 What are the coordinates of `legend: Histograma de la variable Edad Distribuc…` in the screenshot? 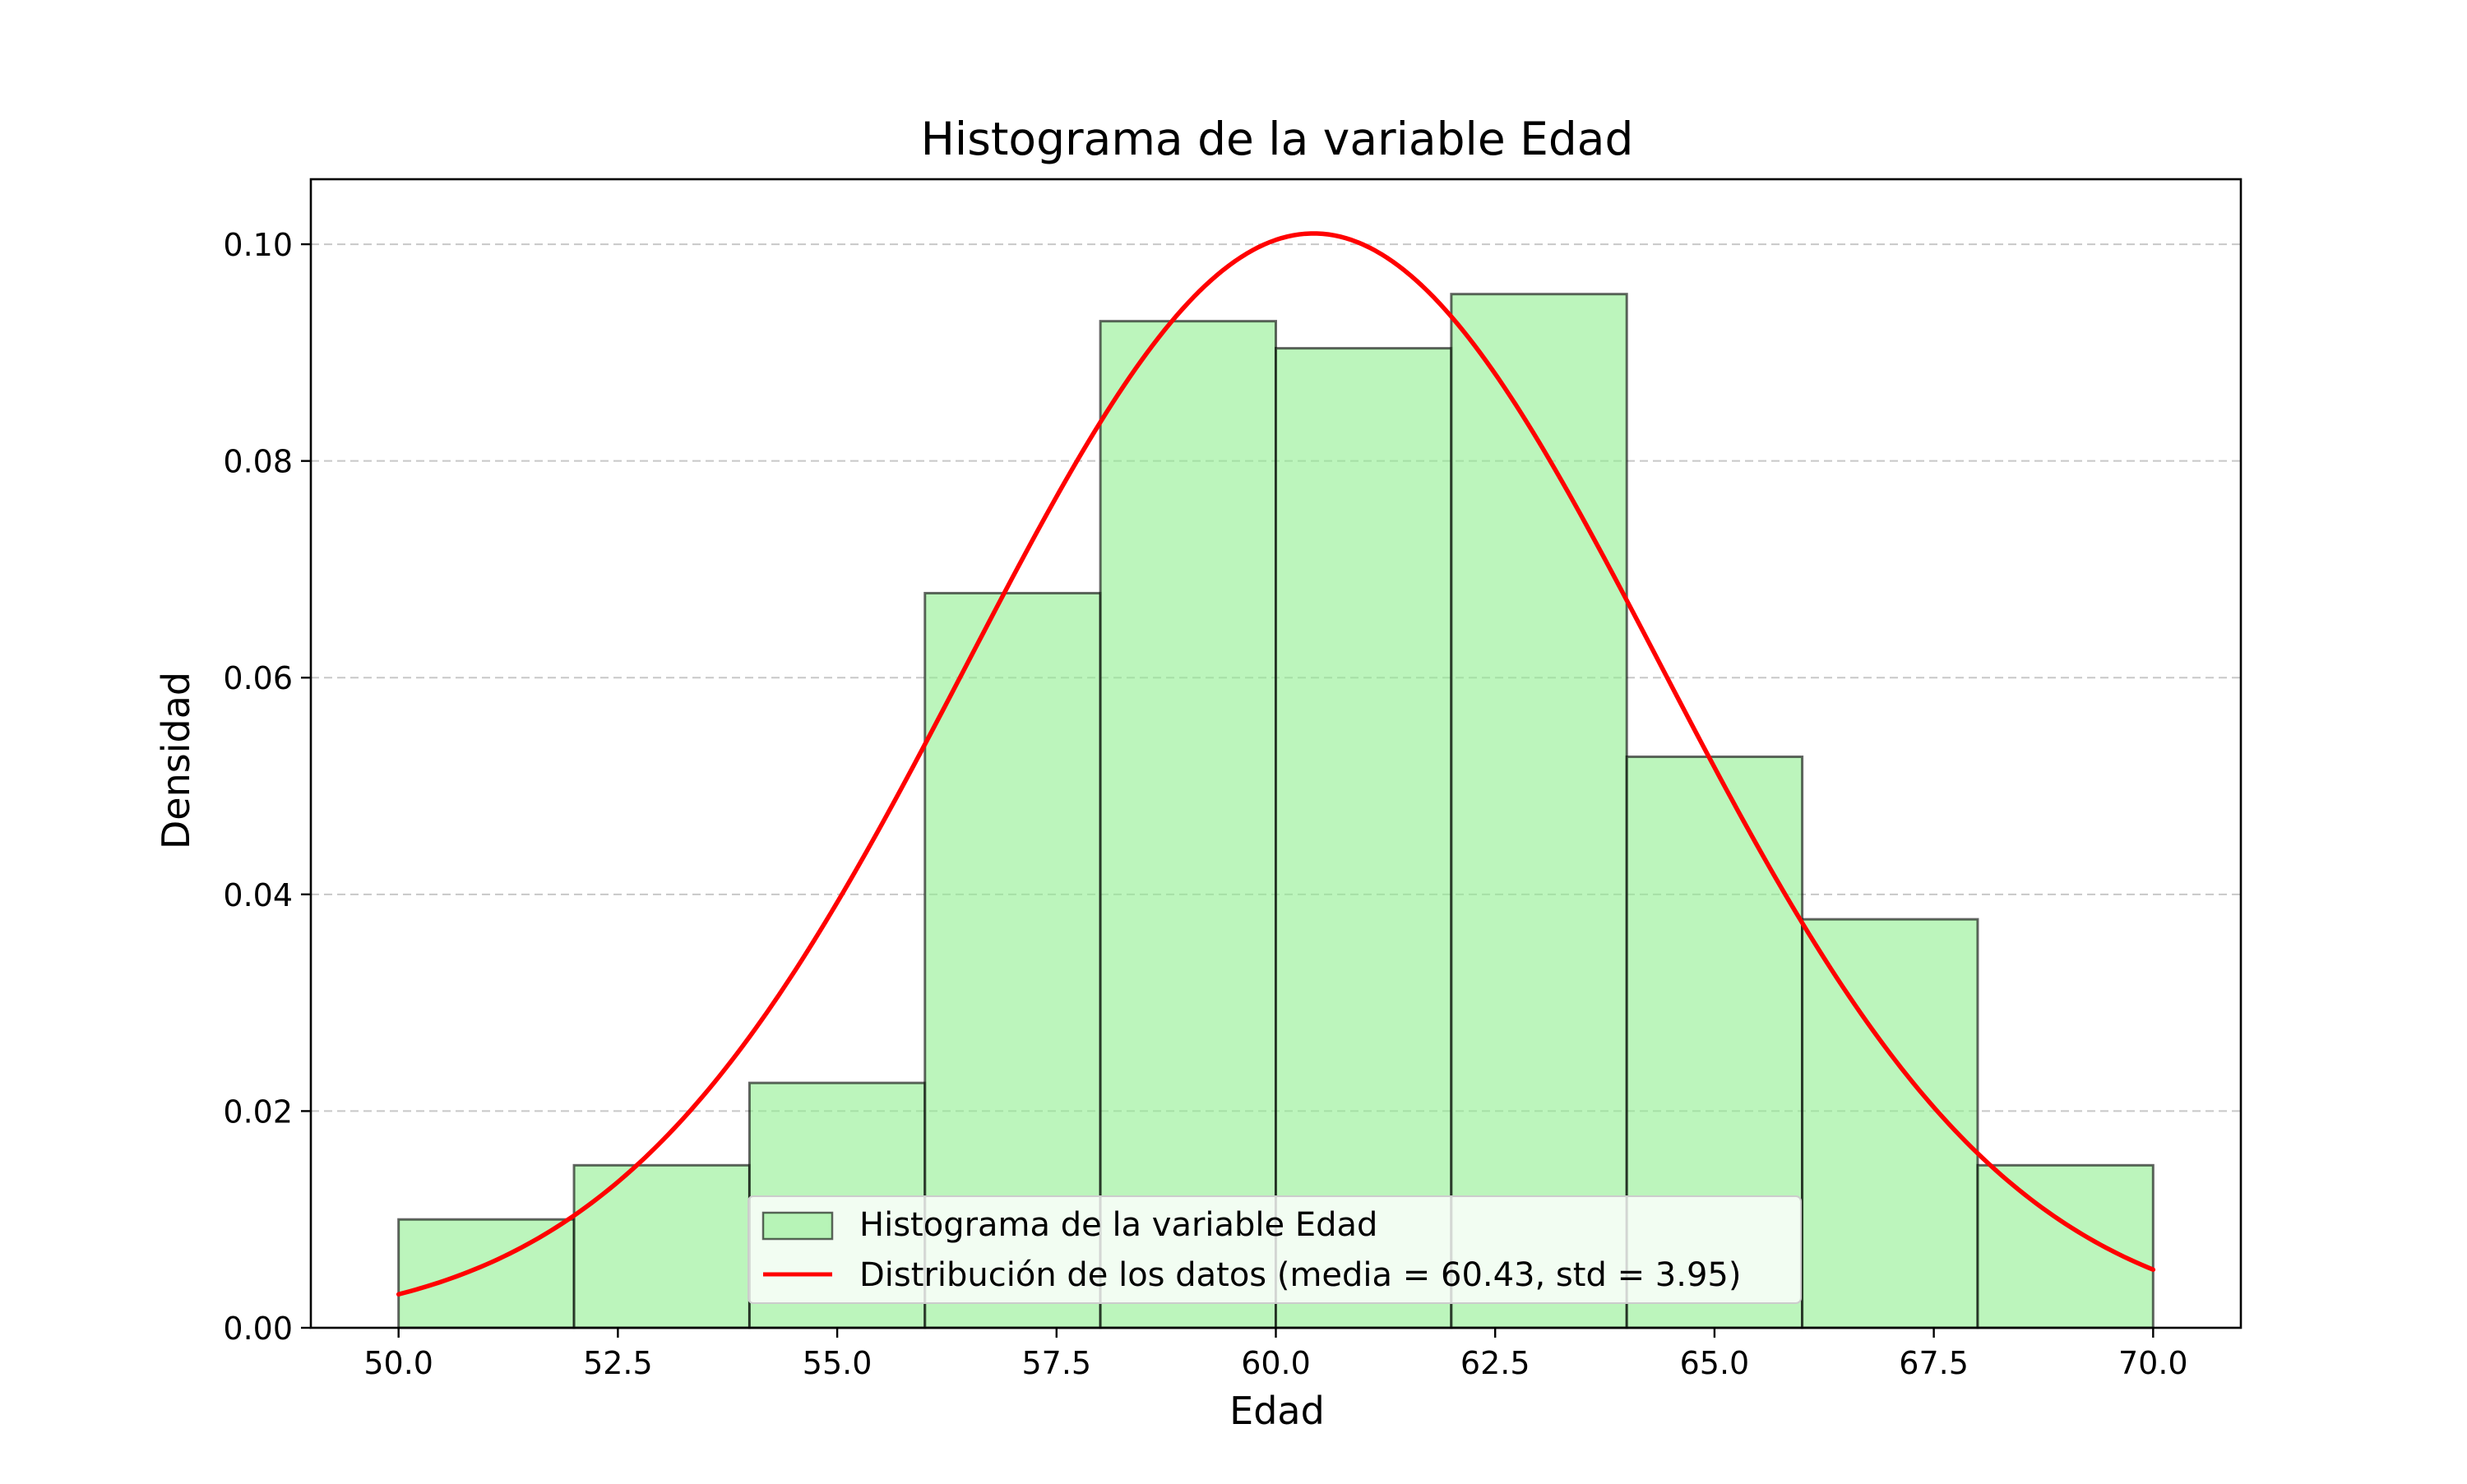 It's located at (1275, 1250).